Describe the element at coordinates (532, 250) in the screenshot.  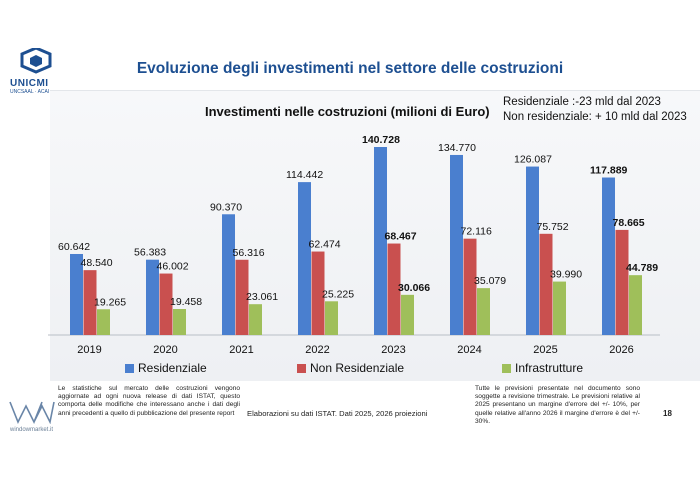
I see `bar-residenziale-2025` at that location.